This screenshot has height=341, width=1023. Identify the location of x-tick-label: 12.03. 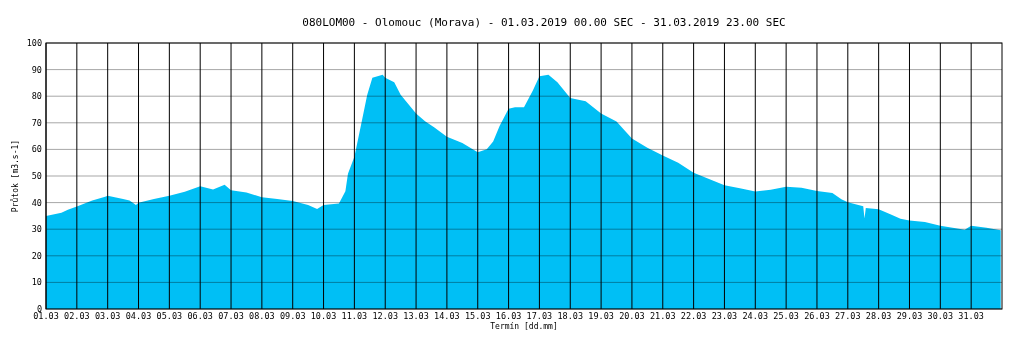
(385, 316).